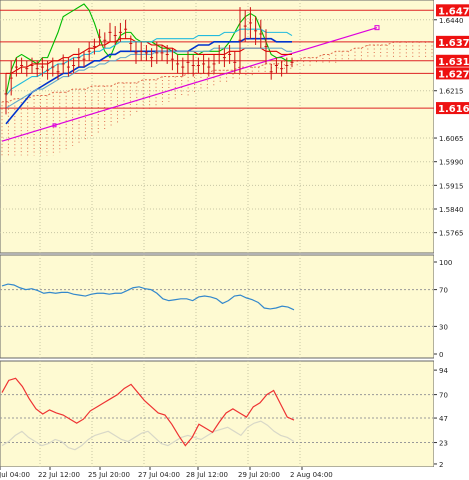  Describe the element at coordinates (451, 163) in the screenshot. I see `price-tick-label: 1.5990` at that location.